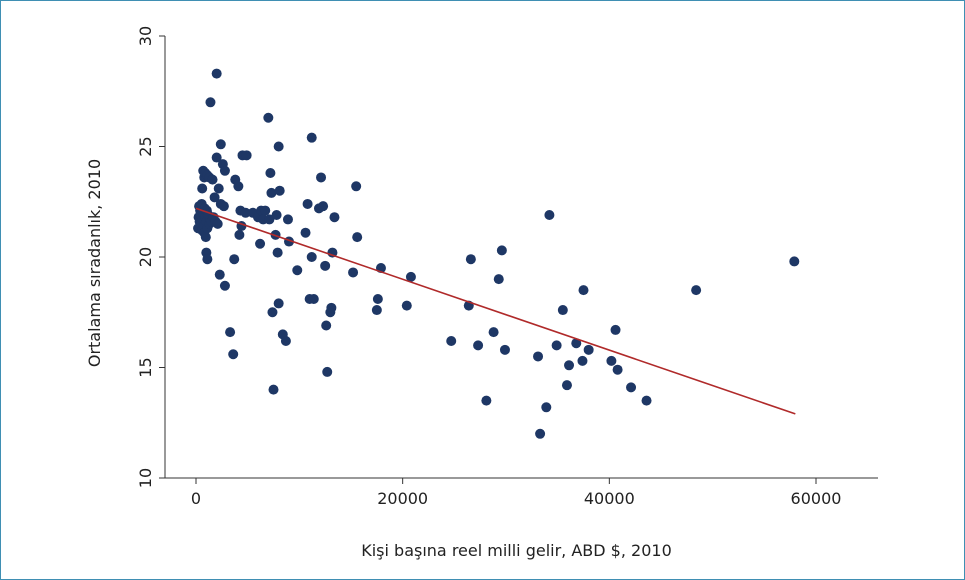  I want to click on x-axis-ticks: 0 20000 40000 60000, so click(516, 493).